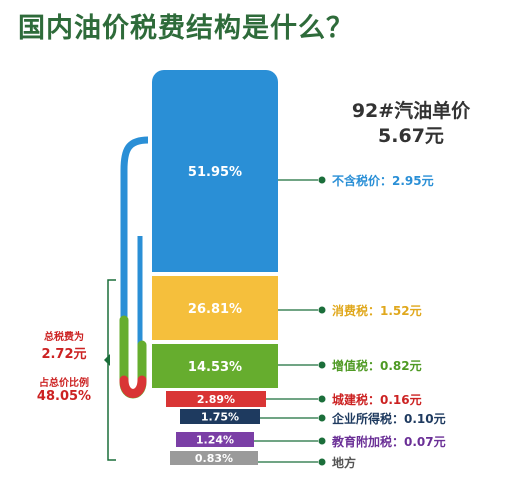 The image size is (527, 480). I want to click on segment-label-2: 增值税：0.82元, so click(377, 365).